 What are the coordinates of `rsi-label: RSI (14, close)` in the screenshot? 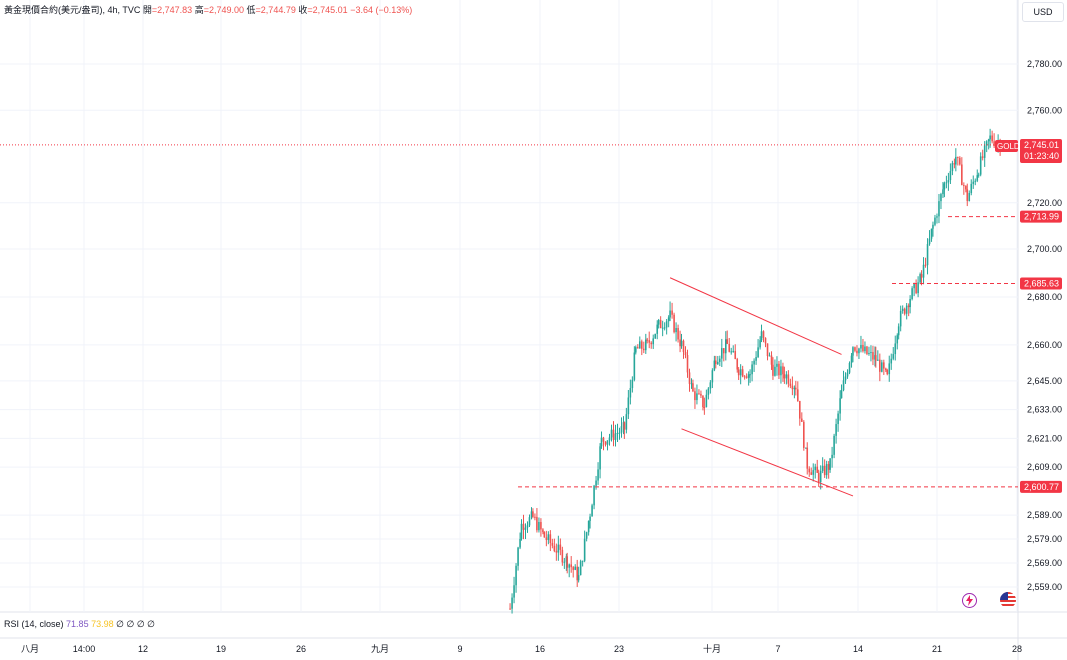 It's located at (34, 624).